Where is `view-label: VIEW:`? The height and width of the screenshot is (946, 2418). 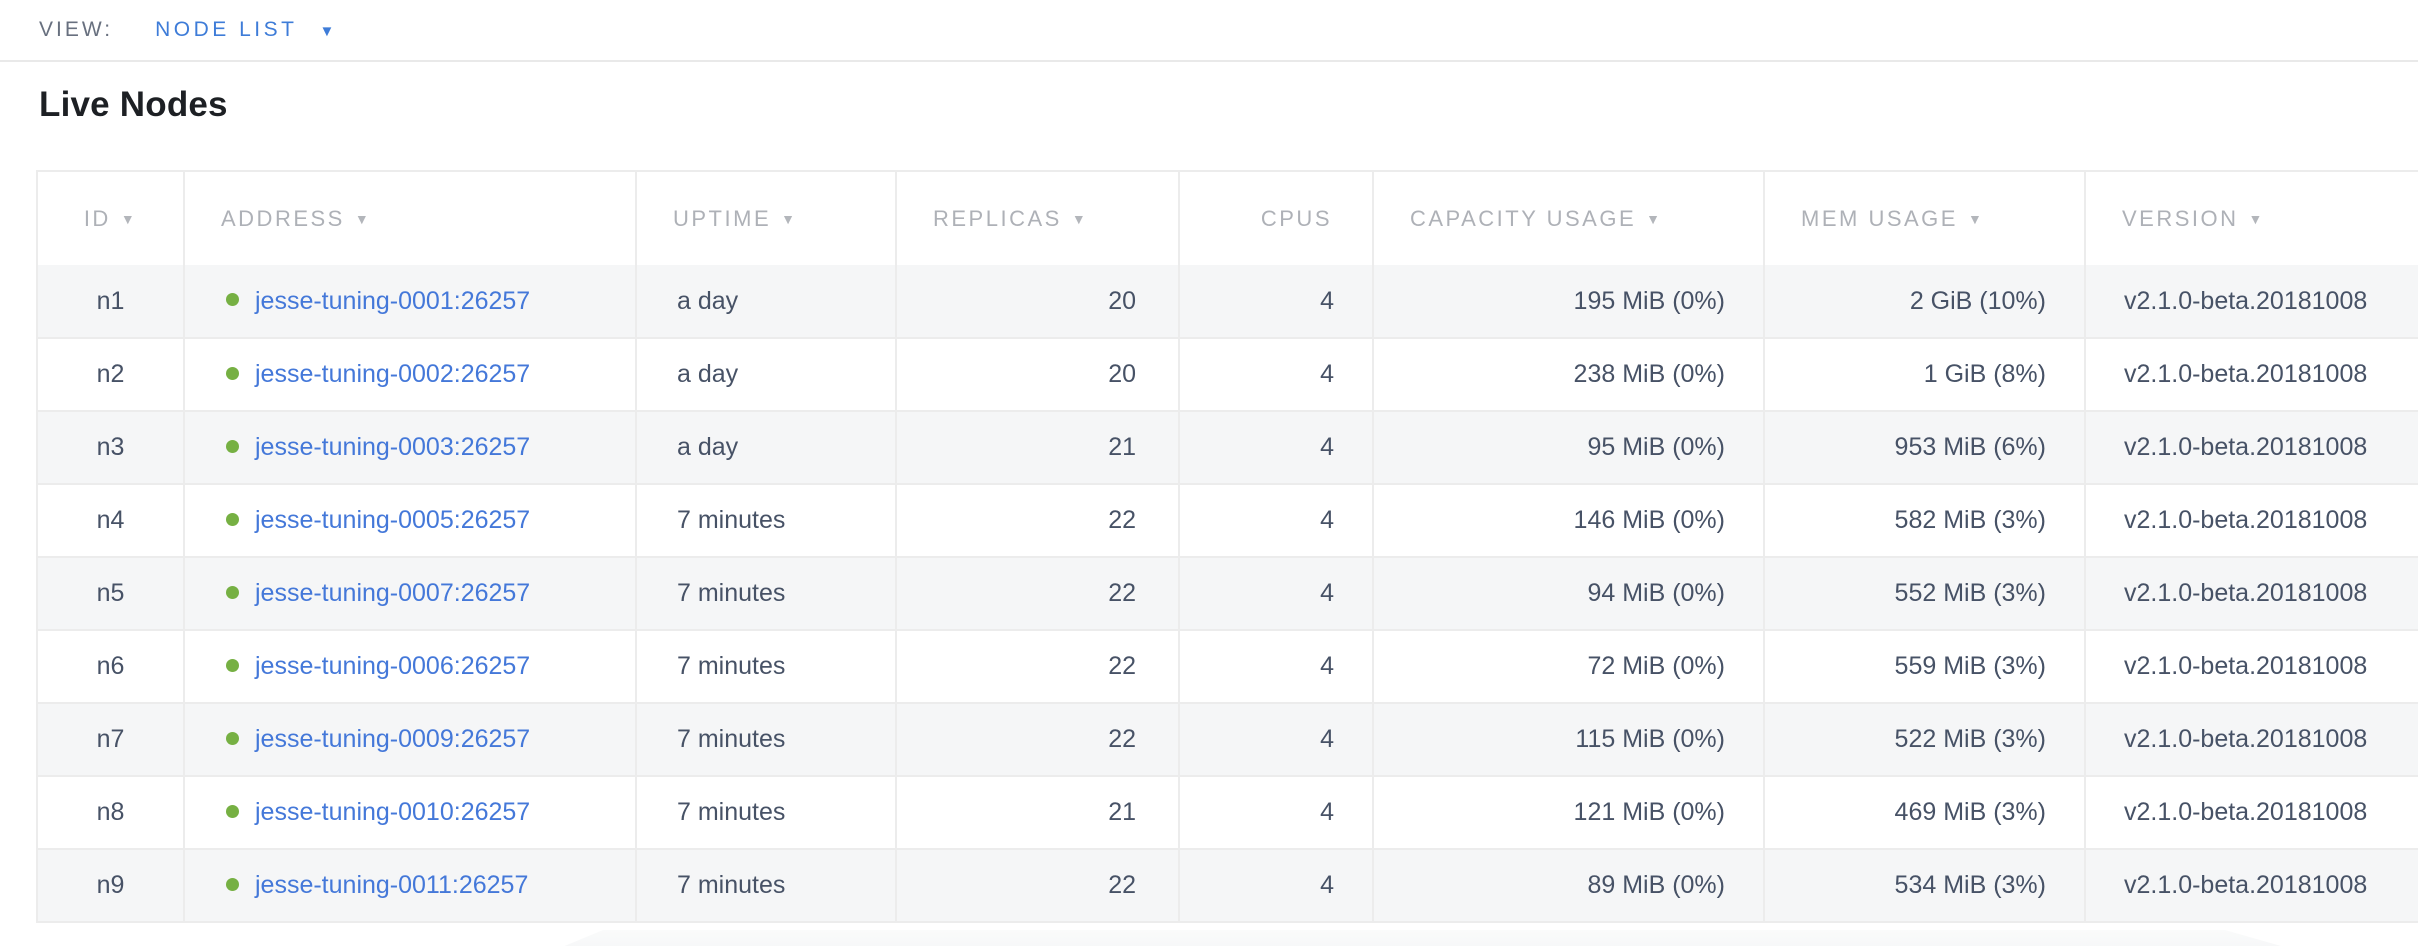 view-label: VIEW: is located at coordinates (76, 29).